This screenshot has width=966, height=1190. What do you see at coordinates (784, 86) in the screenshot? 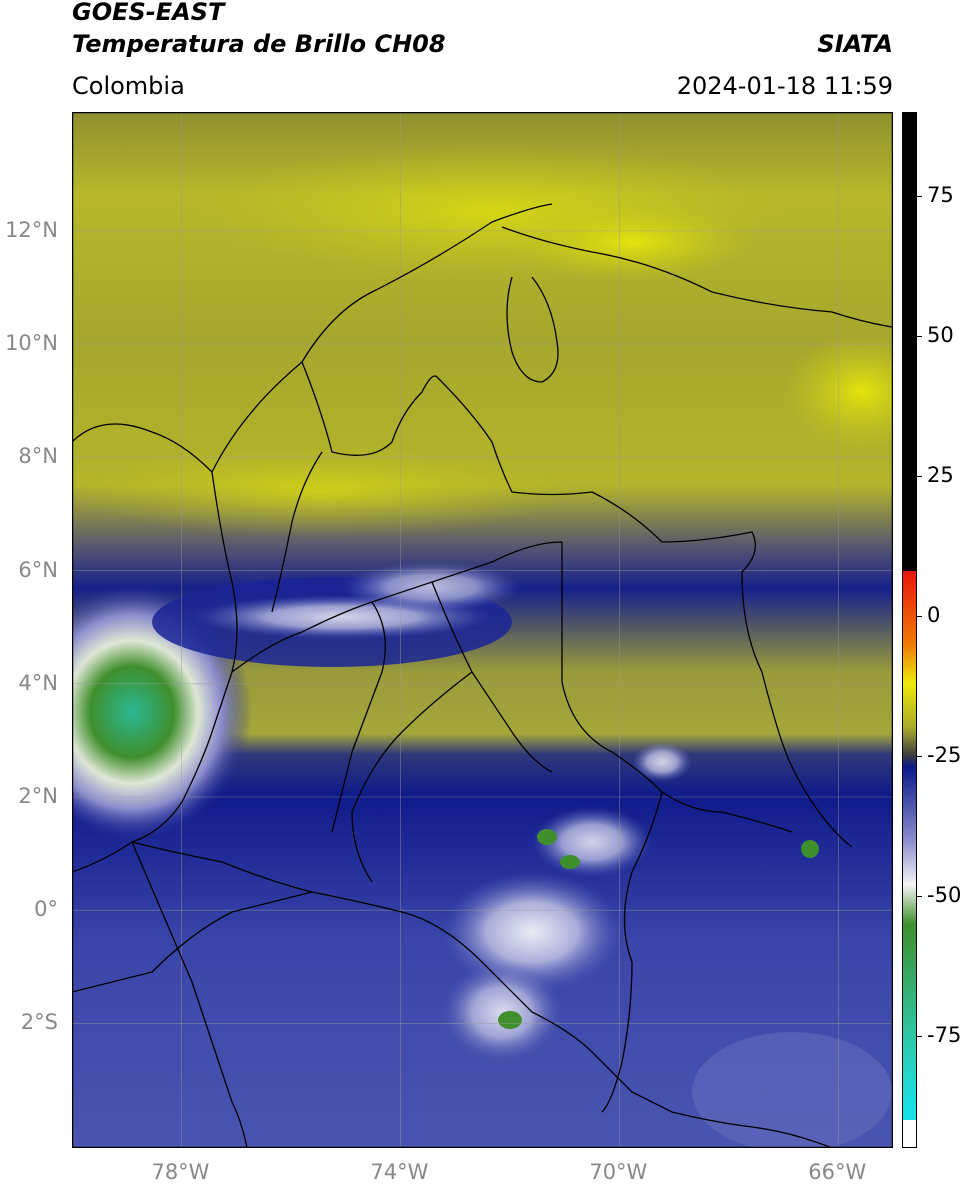
I see `subtitle-datetime: 2024-01-18 11:59` at bounding box center [784, 86].